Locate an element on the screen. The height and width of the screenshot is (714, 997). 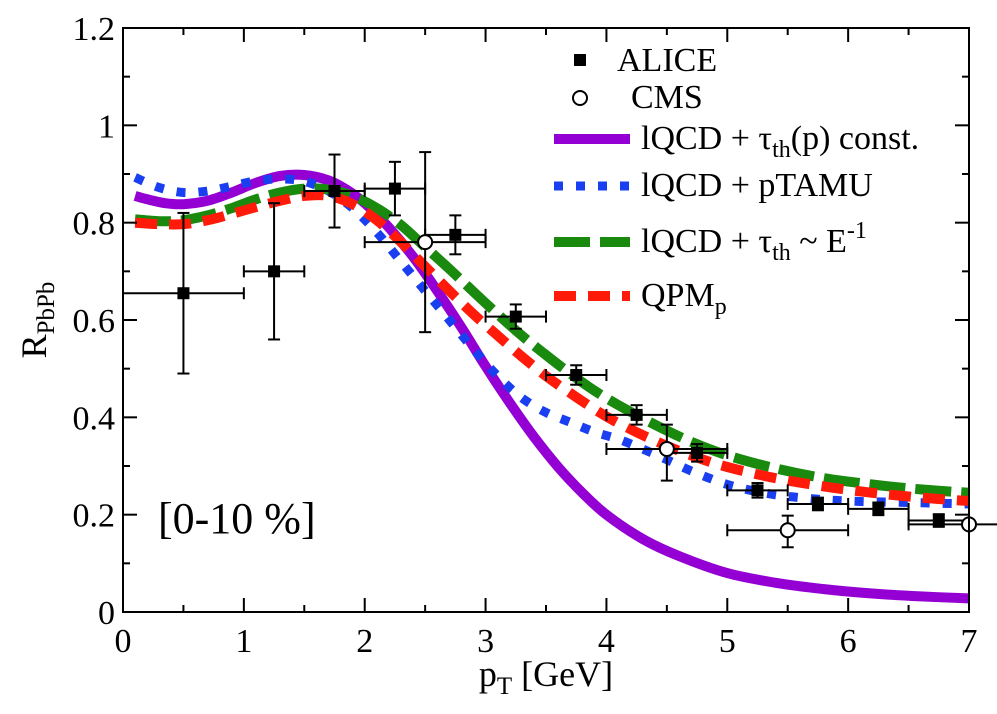
x-tick-label: 3 is located at coordinates (485, 641).